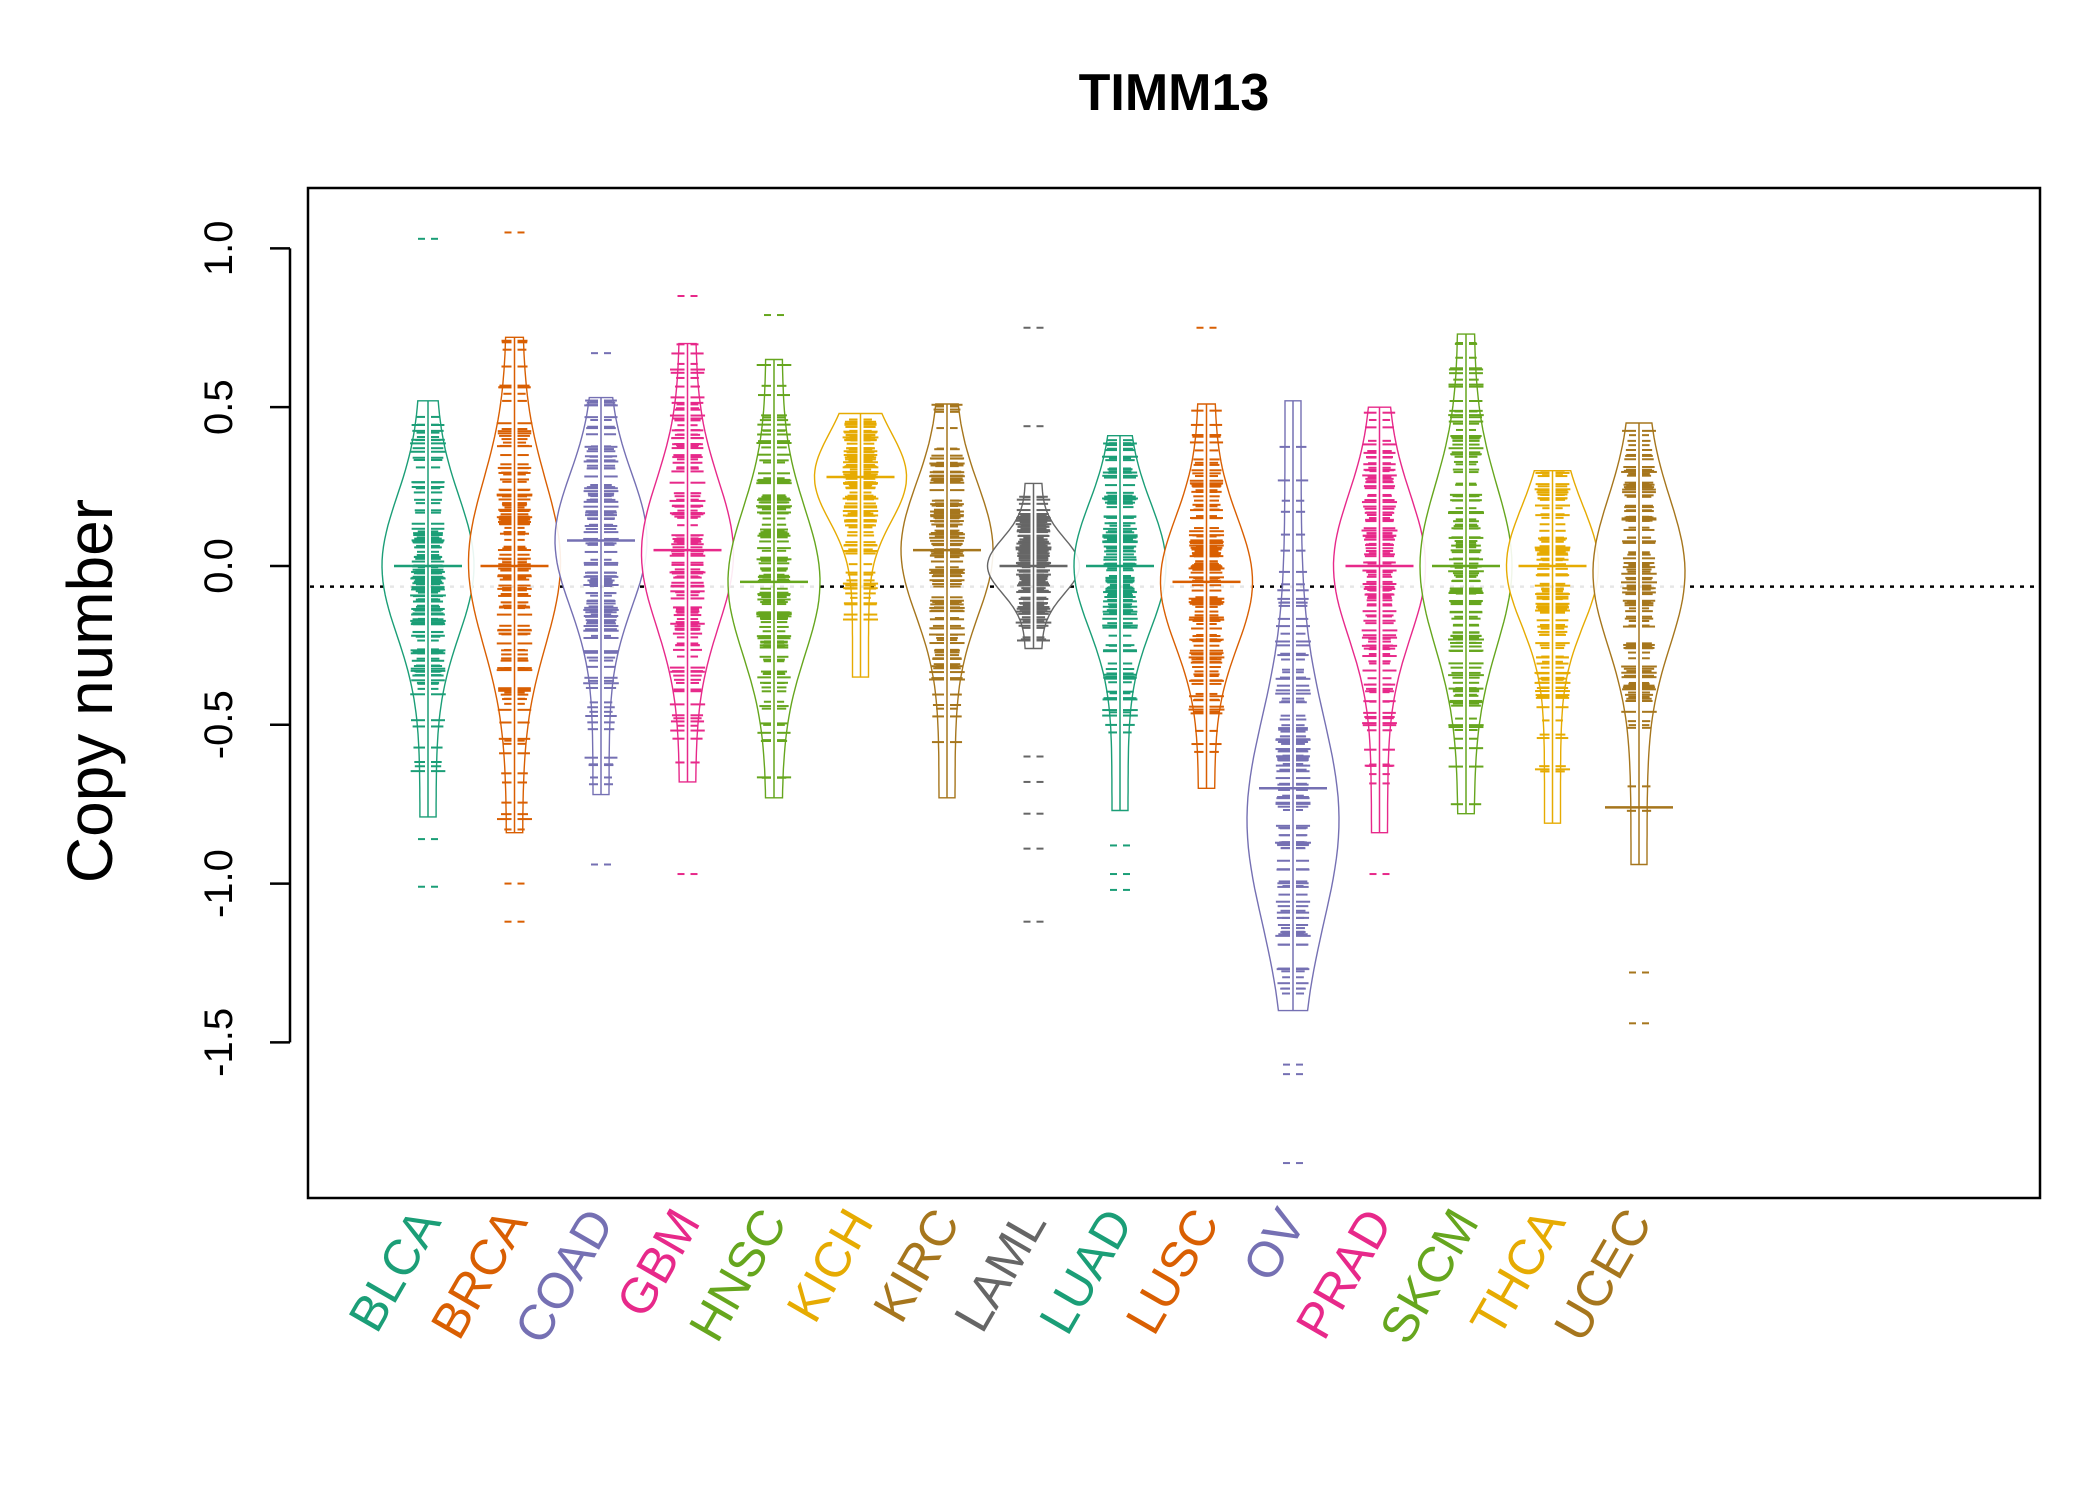 This screenshot has width=2100, height=1505. Describe the element at coordinates (1206, 557) in the screenshot. I see `bean-lusc` at that location.